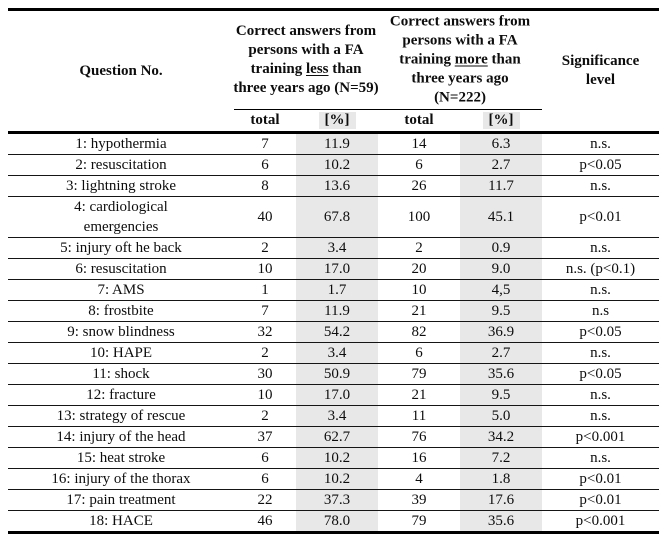 This screenshot has height=544, width=666. What do you see at coordinates (265, 290) in the screenshot?
I see `total-lt3-cell: 1` at bounding box center [265, 290].